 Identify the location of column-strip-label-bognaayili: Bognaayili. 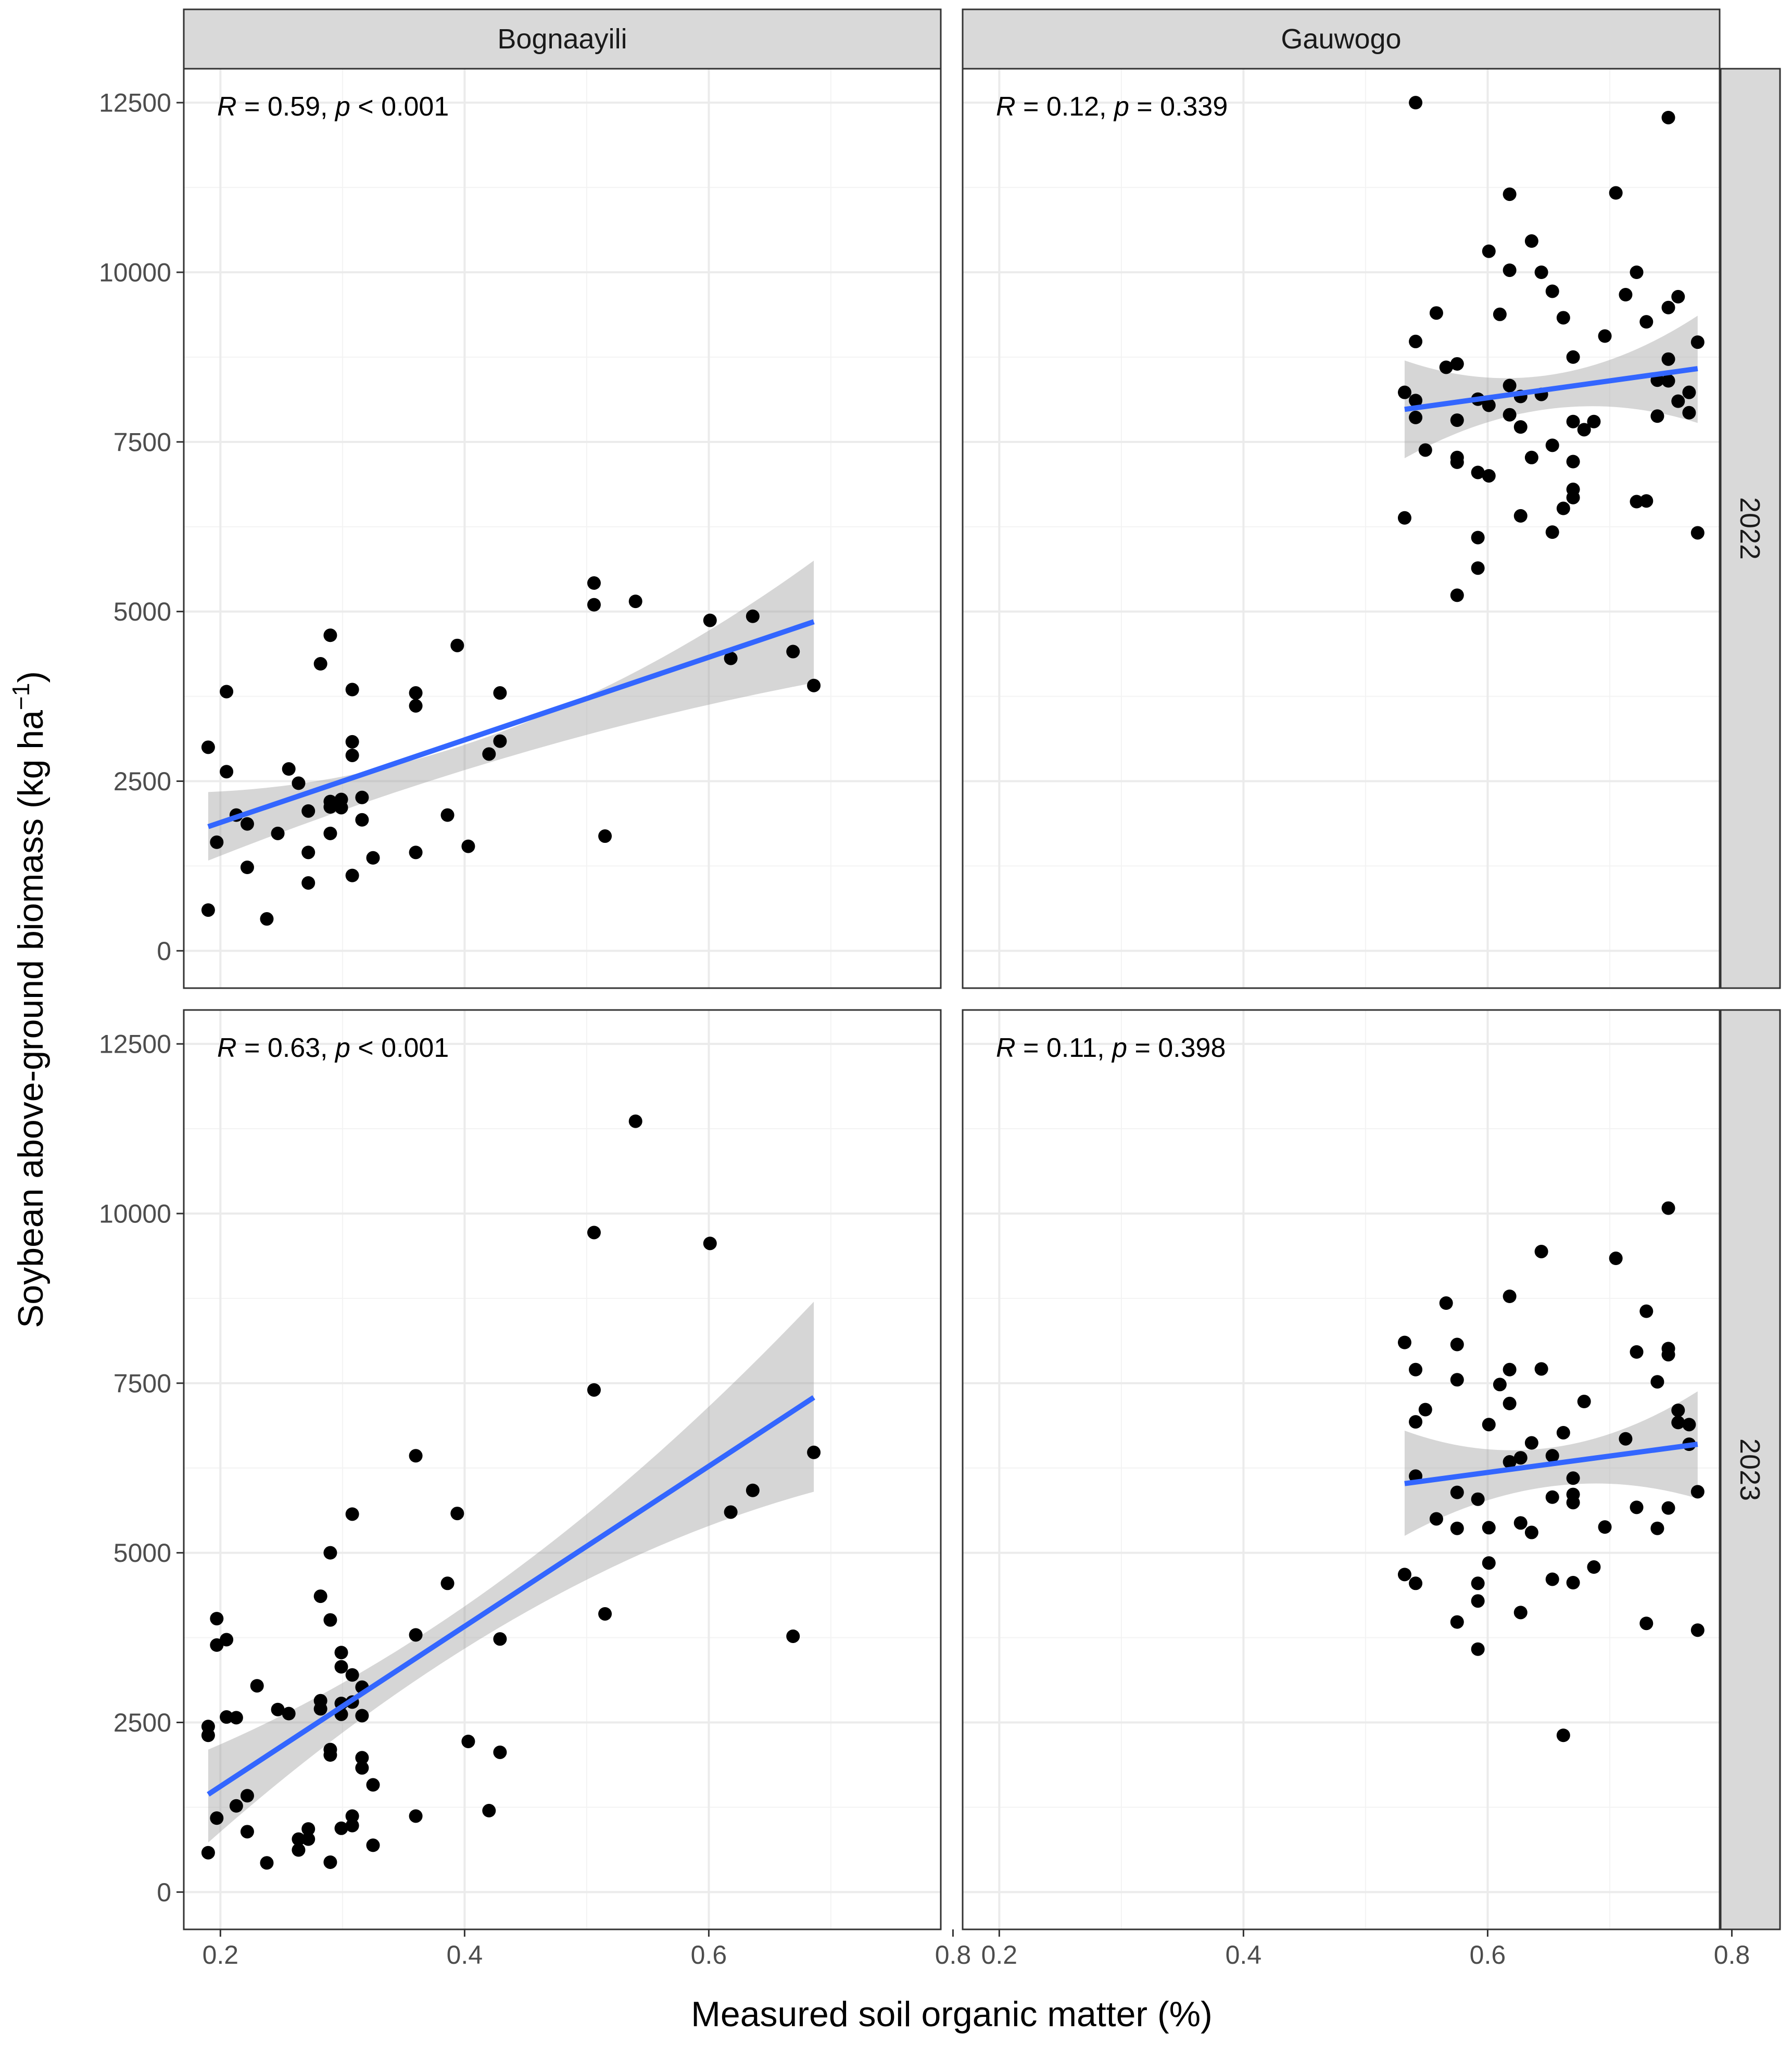
(562, 39).